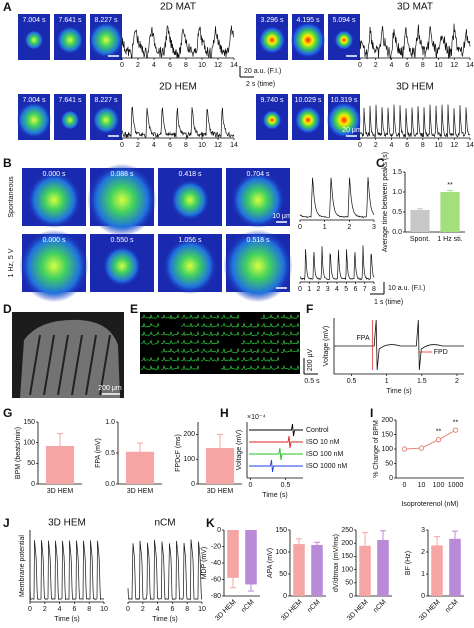 This screenshot has width=474, height=628. Describe the element at coordinates (308, 100) in the screenshot. I see `time-label: 10.029 s` at that location.